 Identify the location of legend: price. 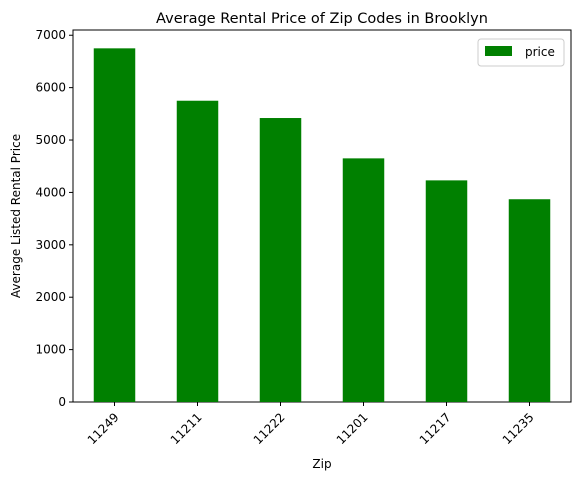
(521, 52).